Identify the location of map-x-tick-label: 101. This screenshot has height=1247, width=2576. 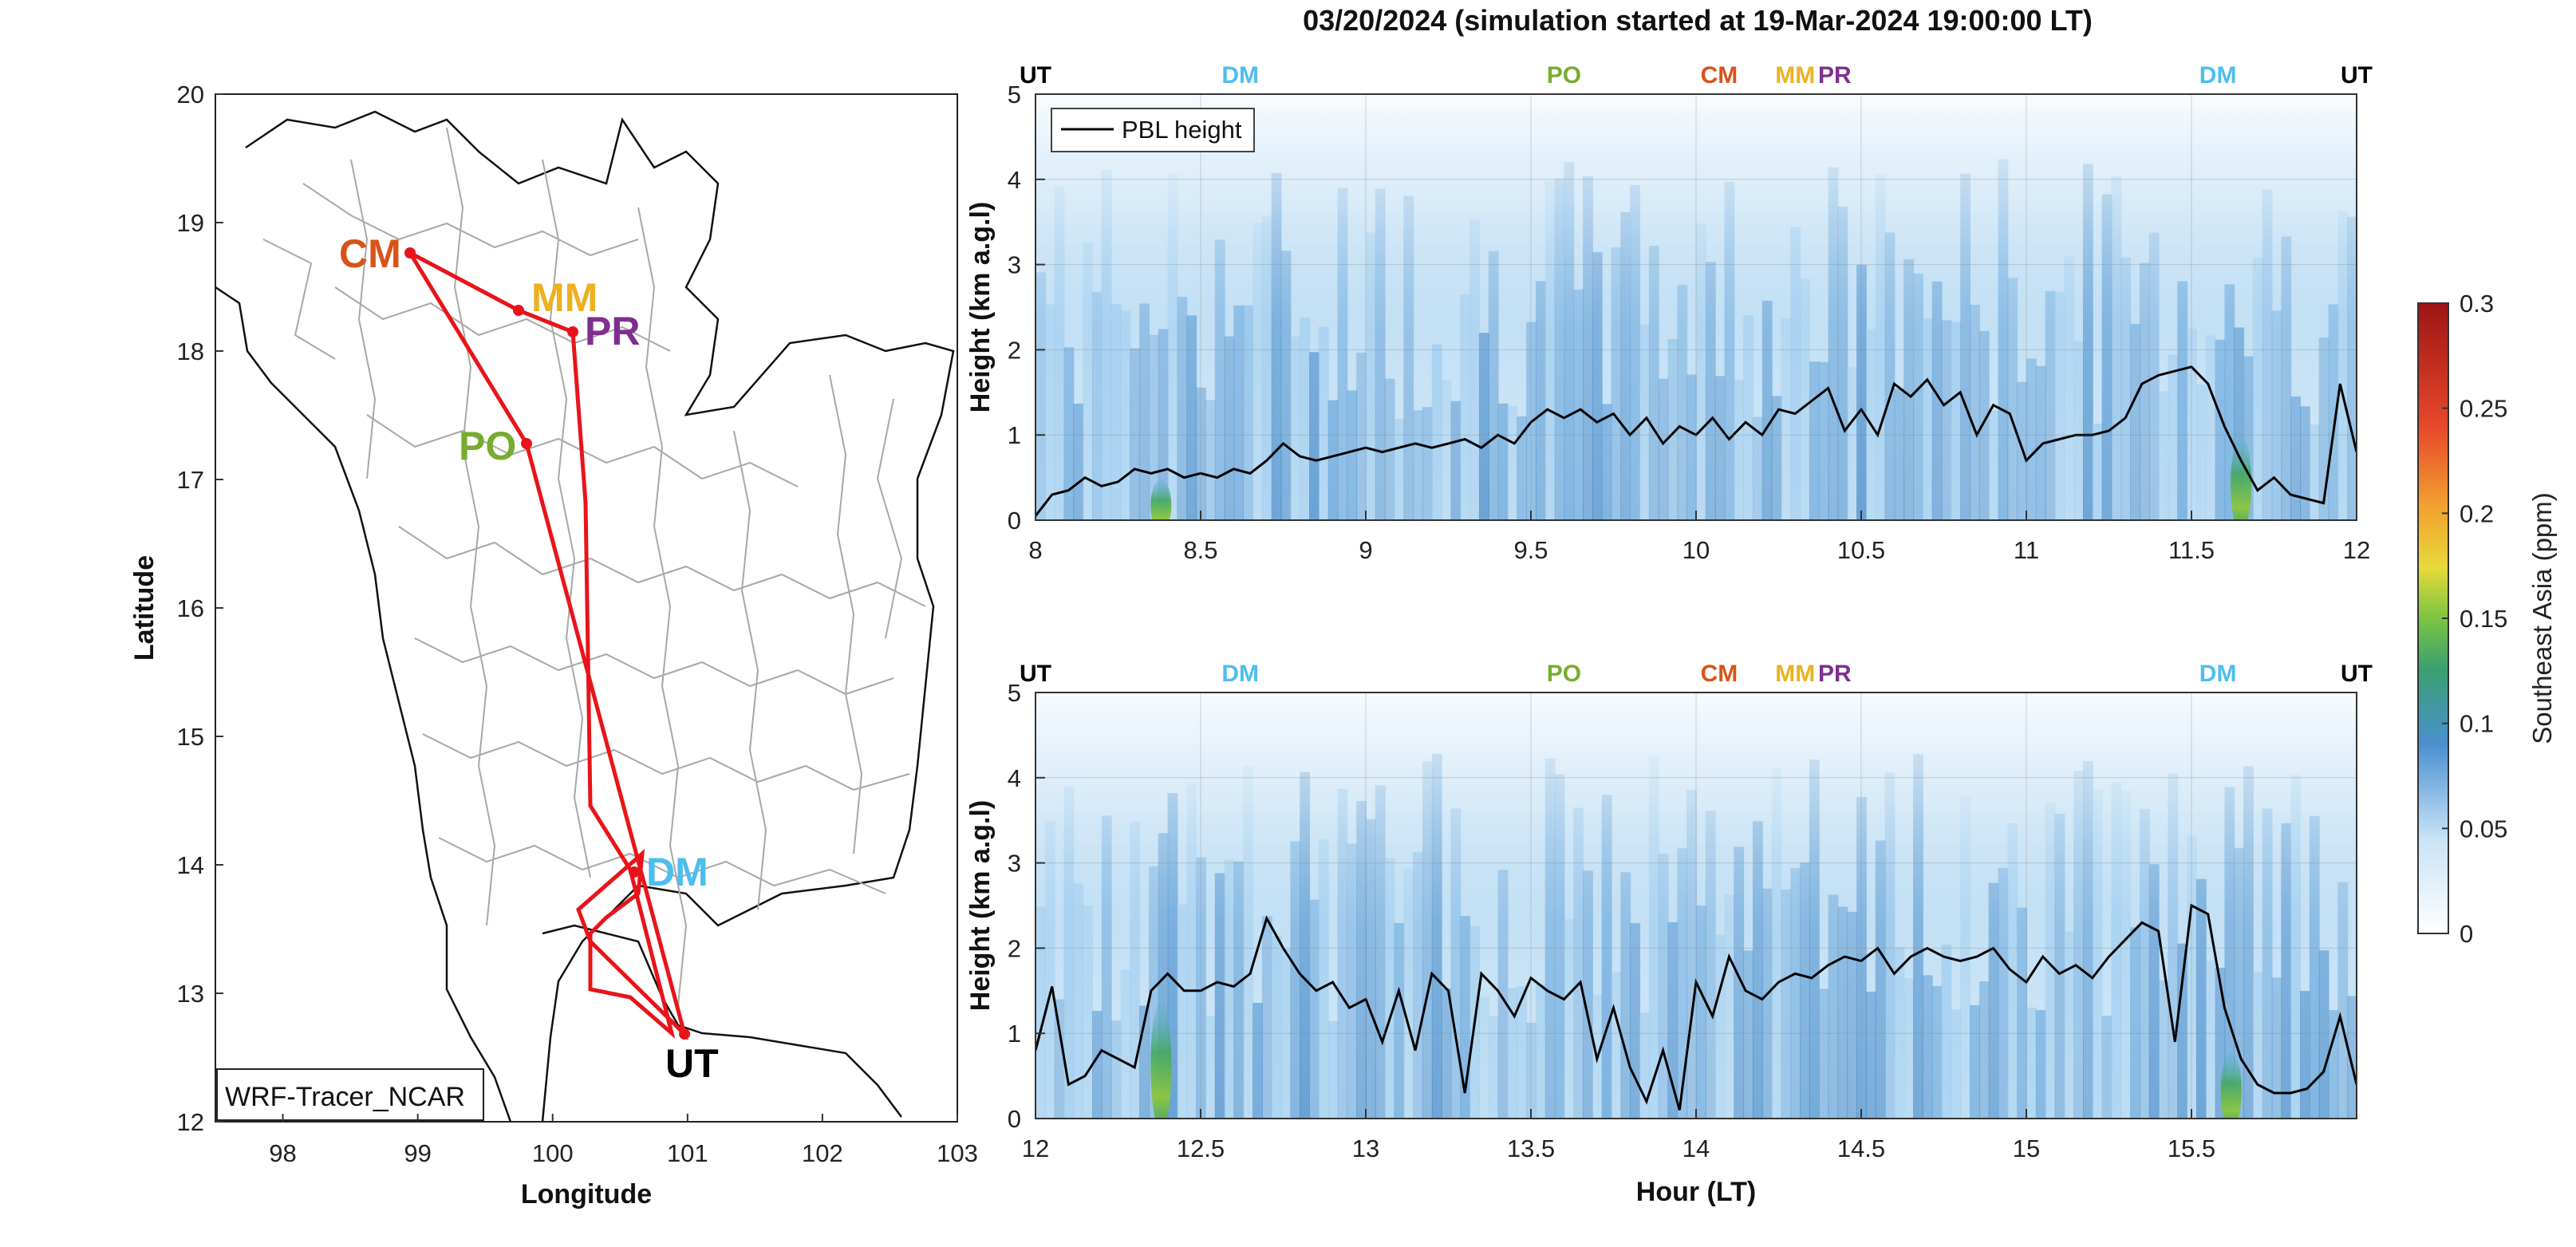
(687, 1153).